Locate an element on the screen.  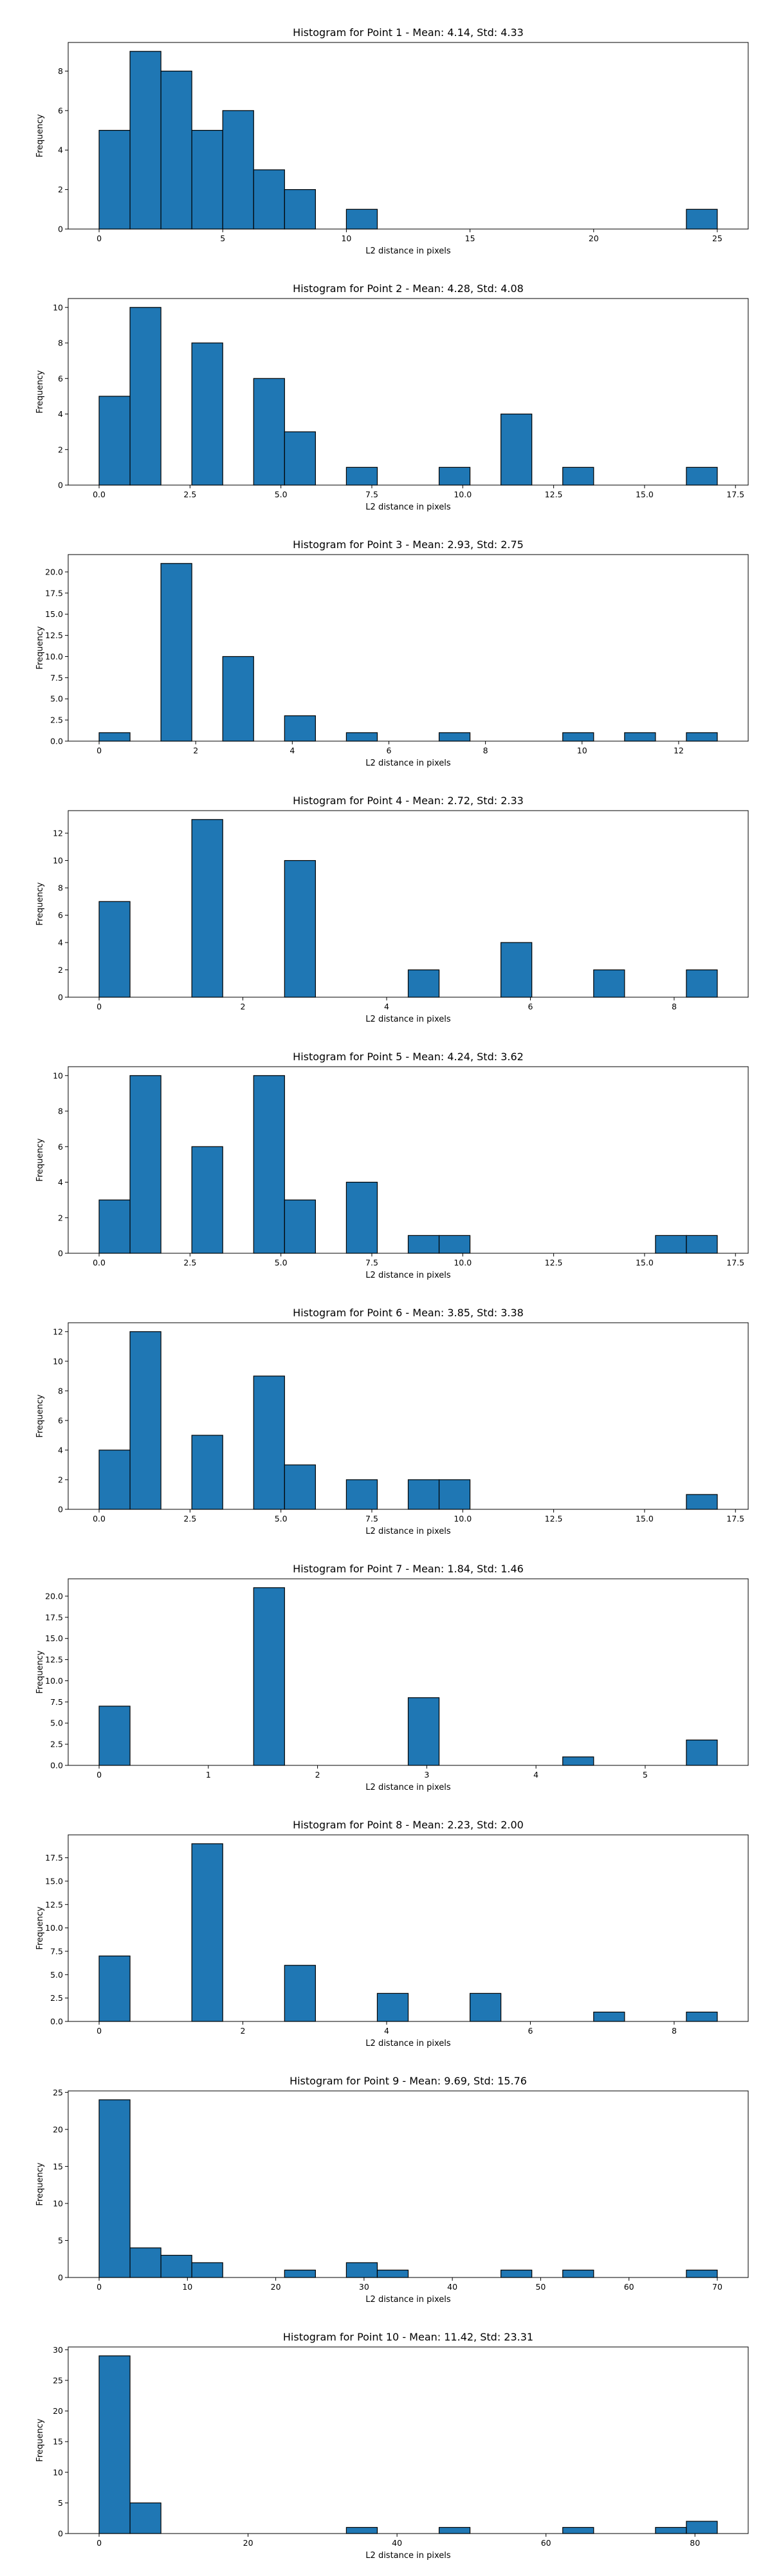
y-tick-label: 15 is located at coordinates (58, 2166).